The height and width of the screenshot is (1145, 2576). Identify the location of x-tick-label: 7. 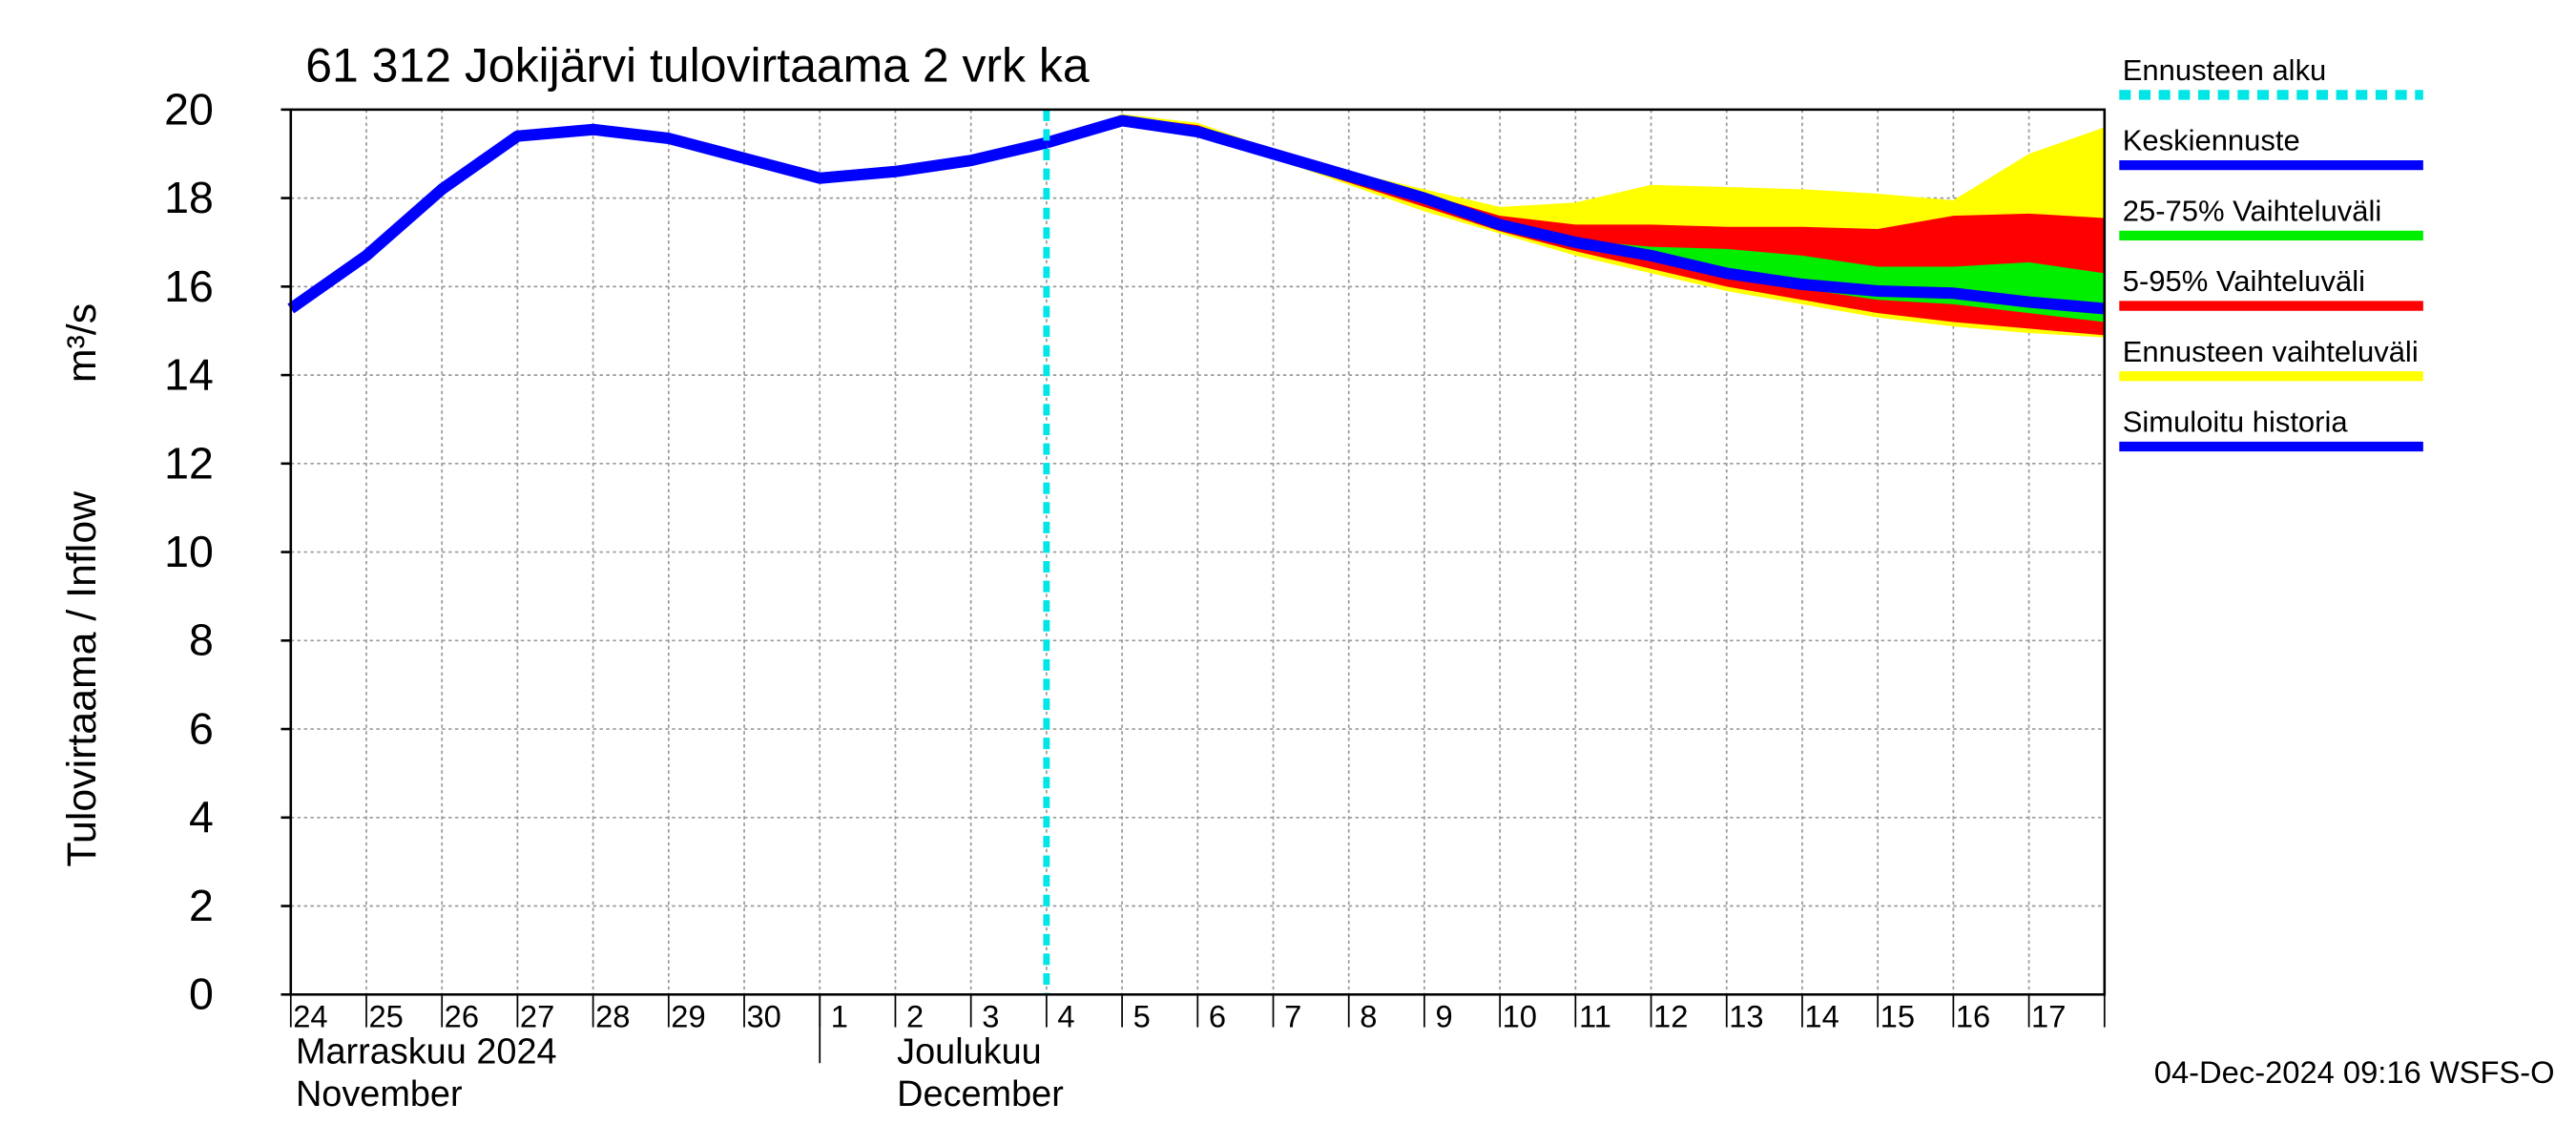
(1292, 1017).